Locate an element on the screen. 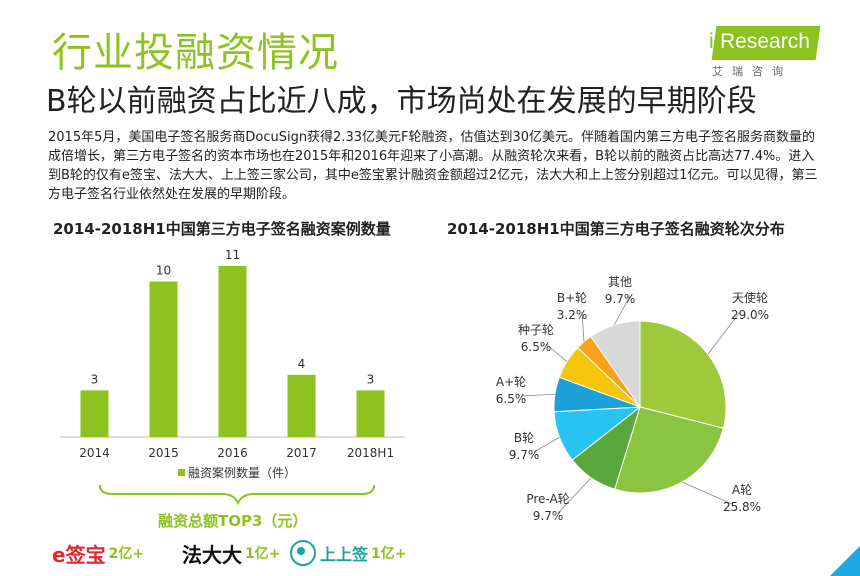 This screenshot has width=860, height=576. x-tick-2017: 2017 is located at coordinates (301, 453).